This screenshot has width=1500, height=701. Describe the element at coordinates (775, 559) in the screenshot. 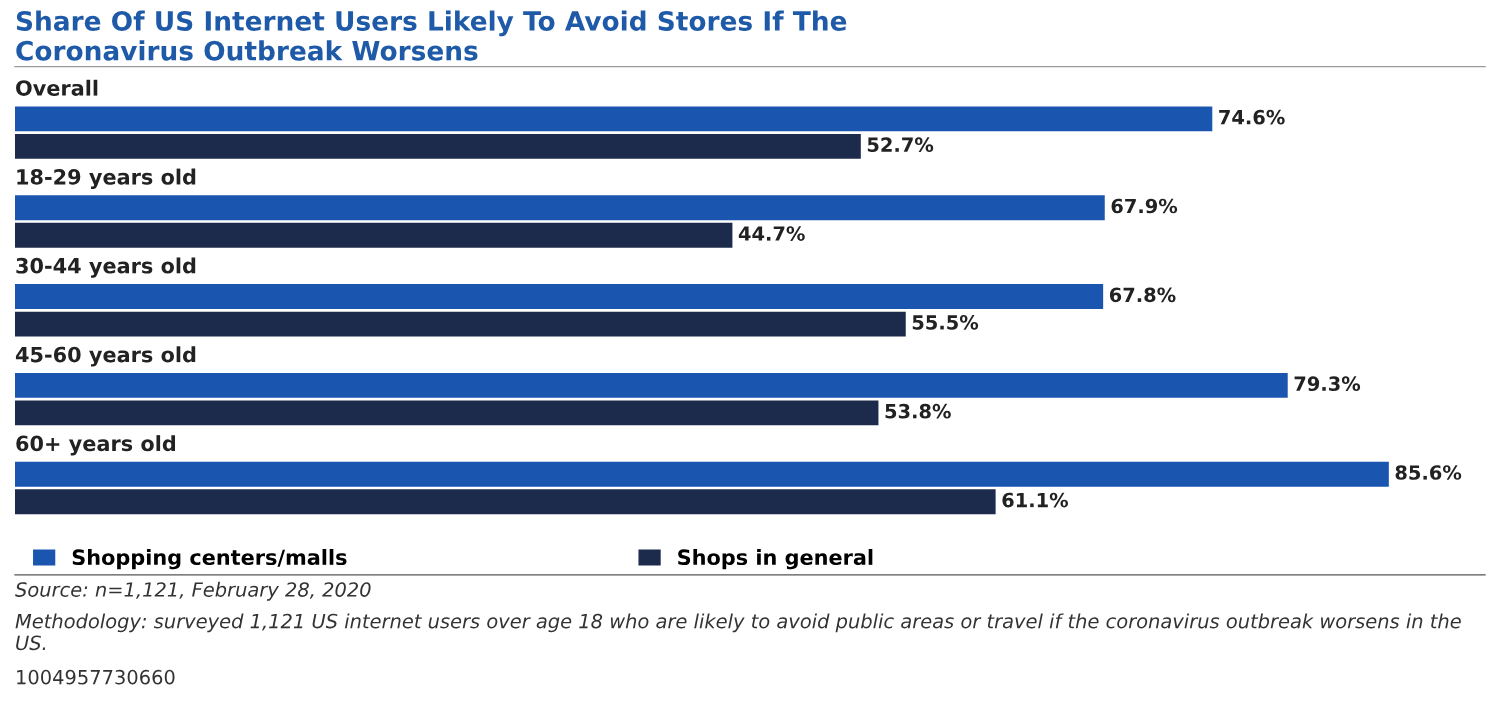

I see `legend-label: Shops in general` at that location.